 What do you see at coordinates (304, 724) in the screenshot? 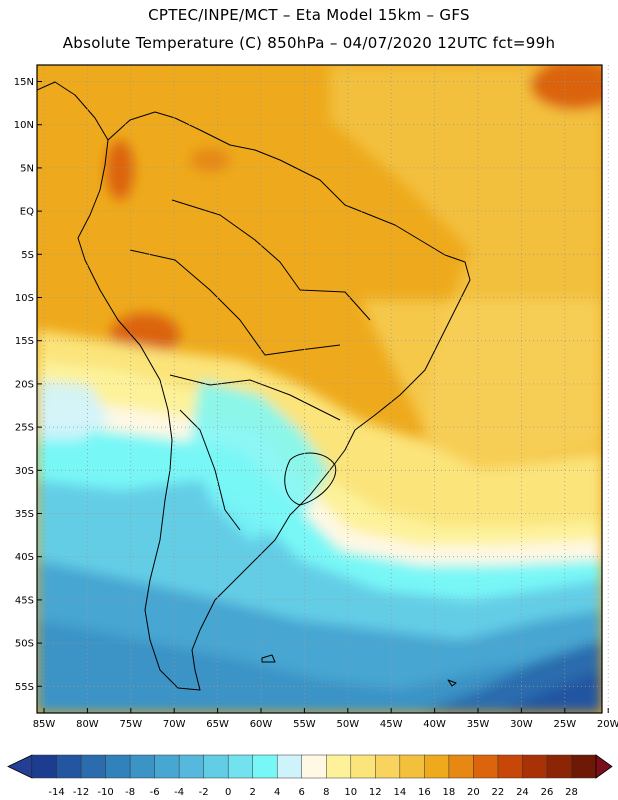
I see `lon-label: 55W` at bounding box center [304, 724].